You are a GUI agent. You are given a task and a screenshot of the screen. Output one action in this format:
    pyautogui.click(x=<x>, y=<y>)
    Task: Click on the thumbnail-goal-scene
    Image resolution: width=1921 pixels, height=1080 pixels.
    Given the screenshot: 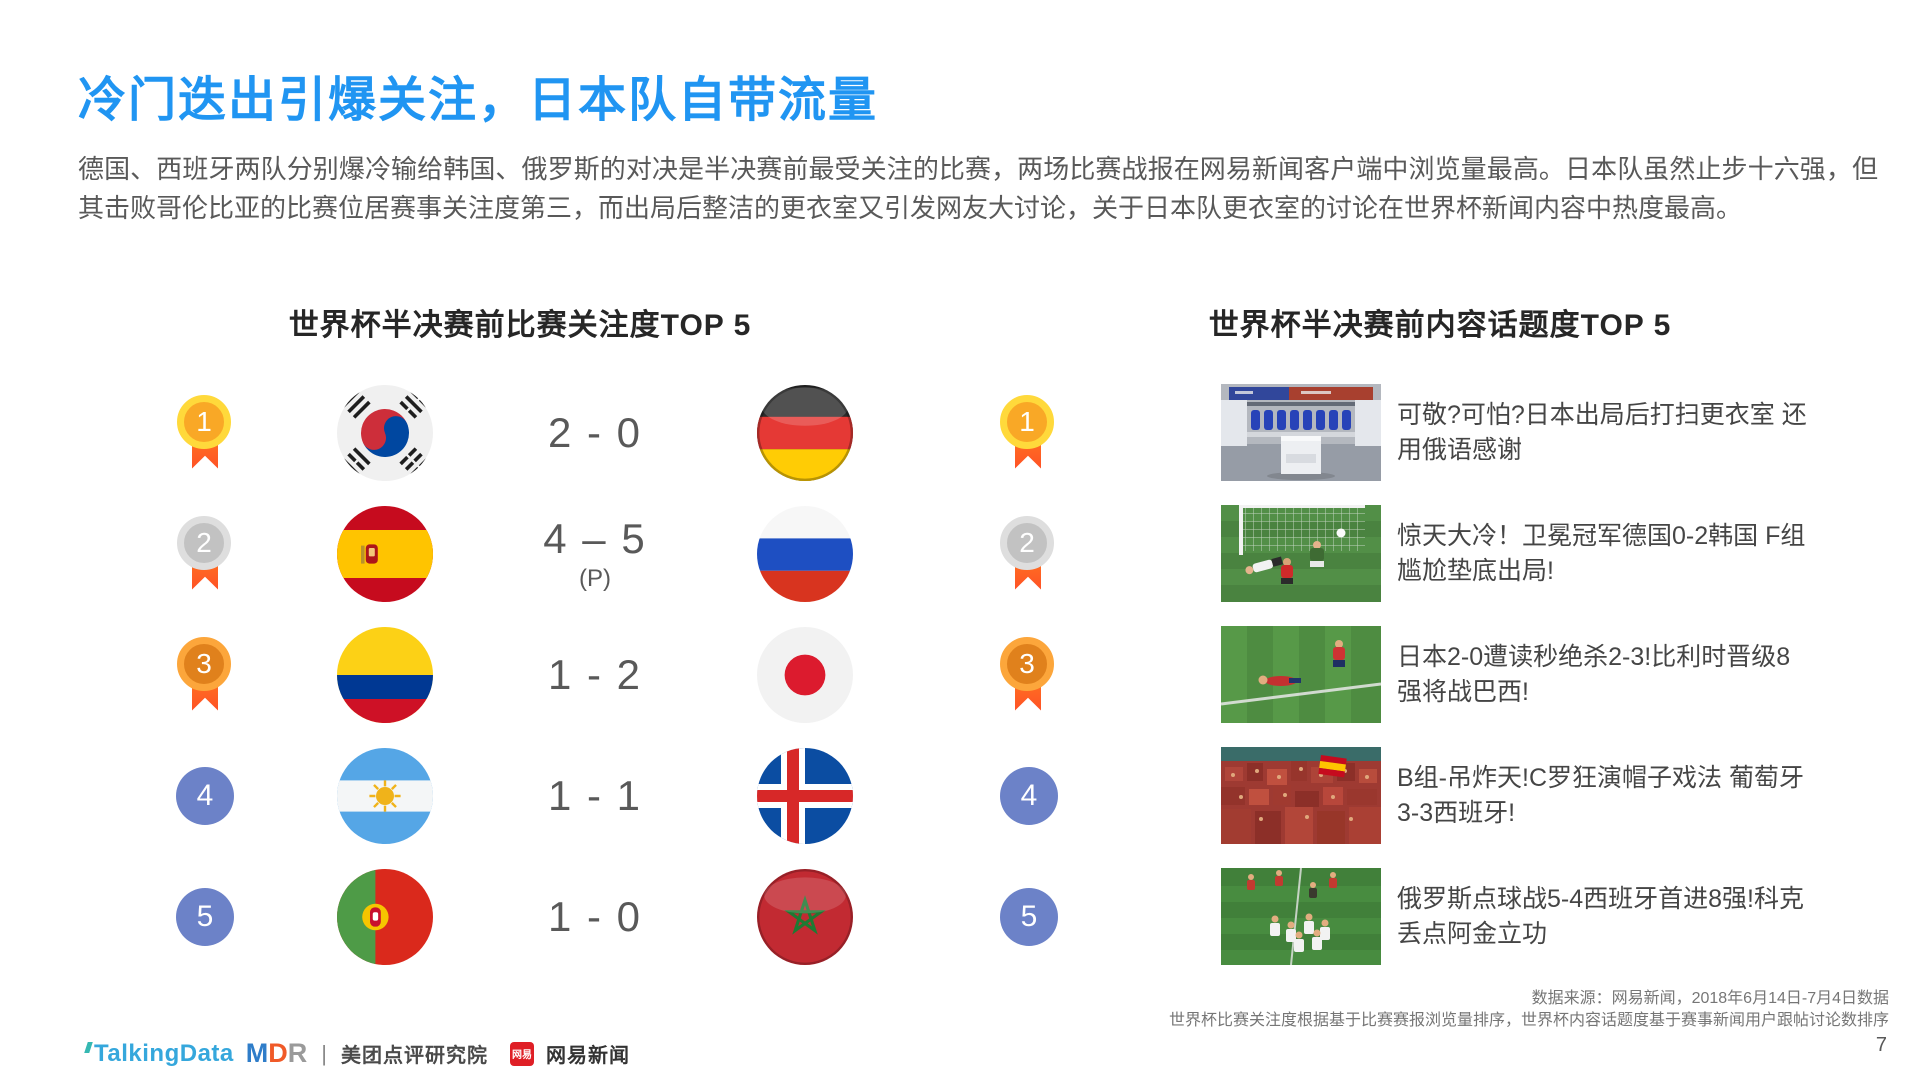 What is the action you would take?
    pyautogui.click(x=1301, y=553)
    